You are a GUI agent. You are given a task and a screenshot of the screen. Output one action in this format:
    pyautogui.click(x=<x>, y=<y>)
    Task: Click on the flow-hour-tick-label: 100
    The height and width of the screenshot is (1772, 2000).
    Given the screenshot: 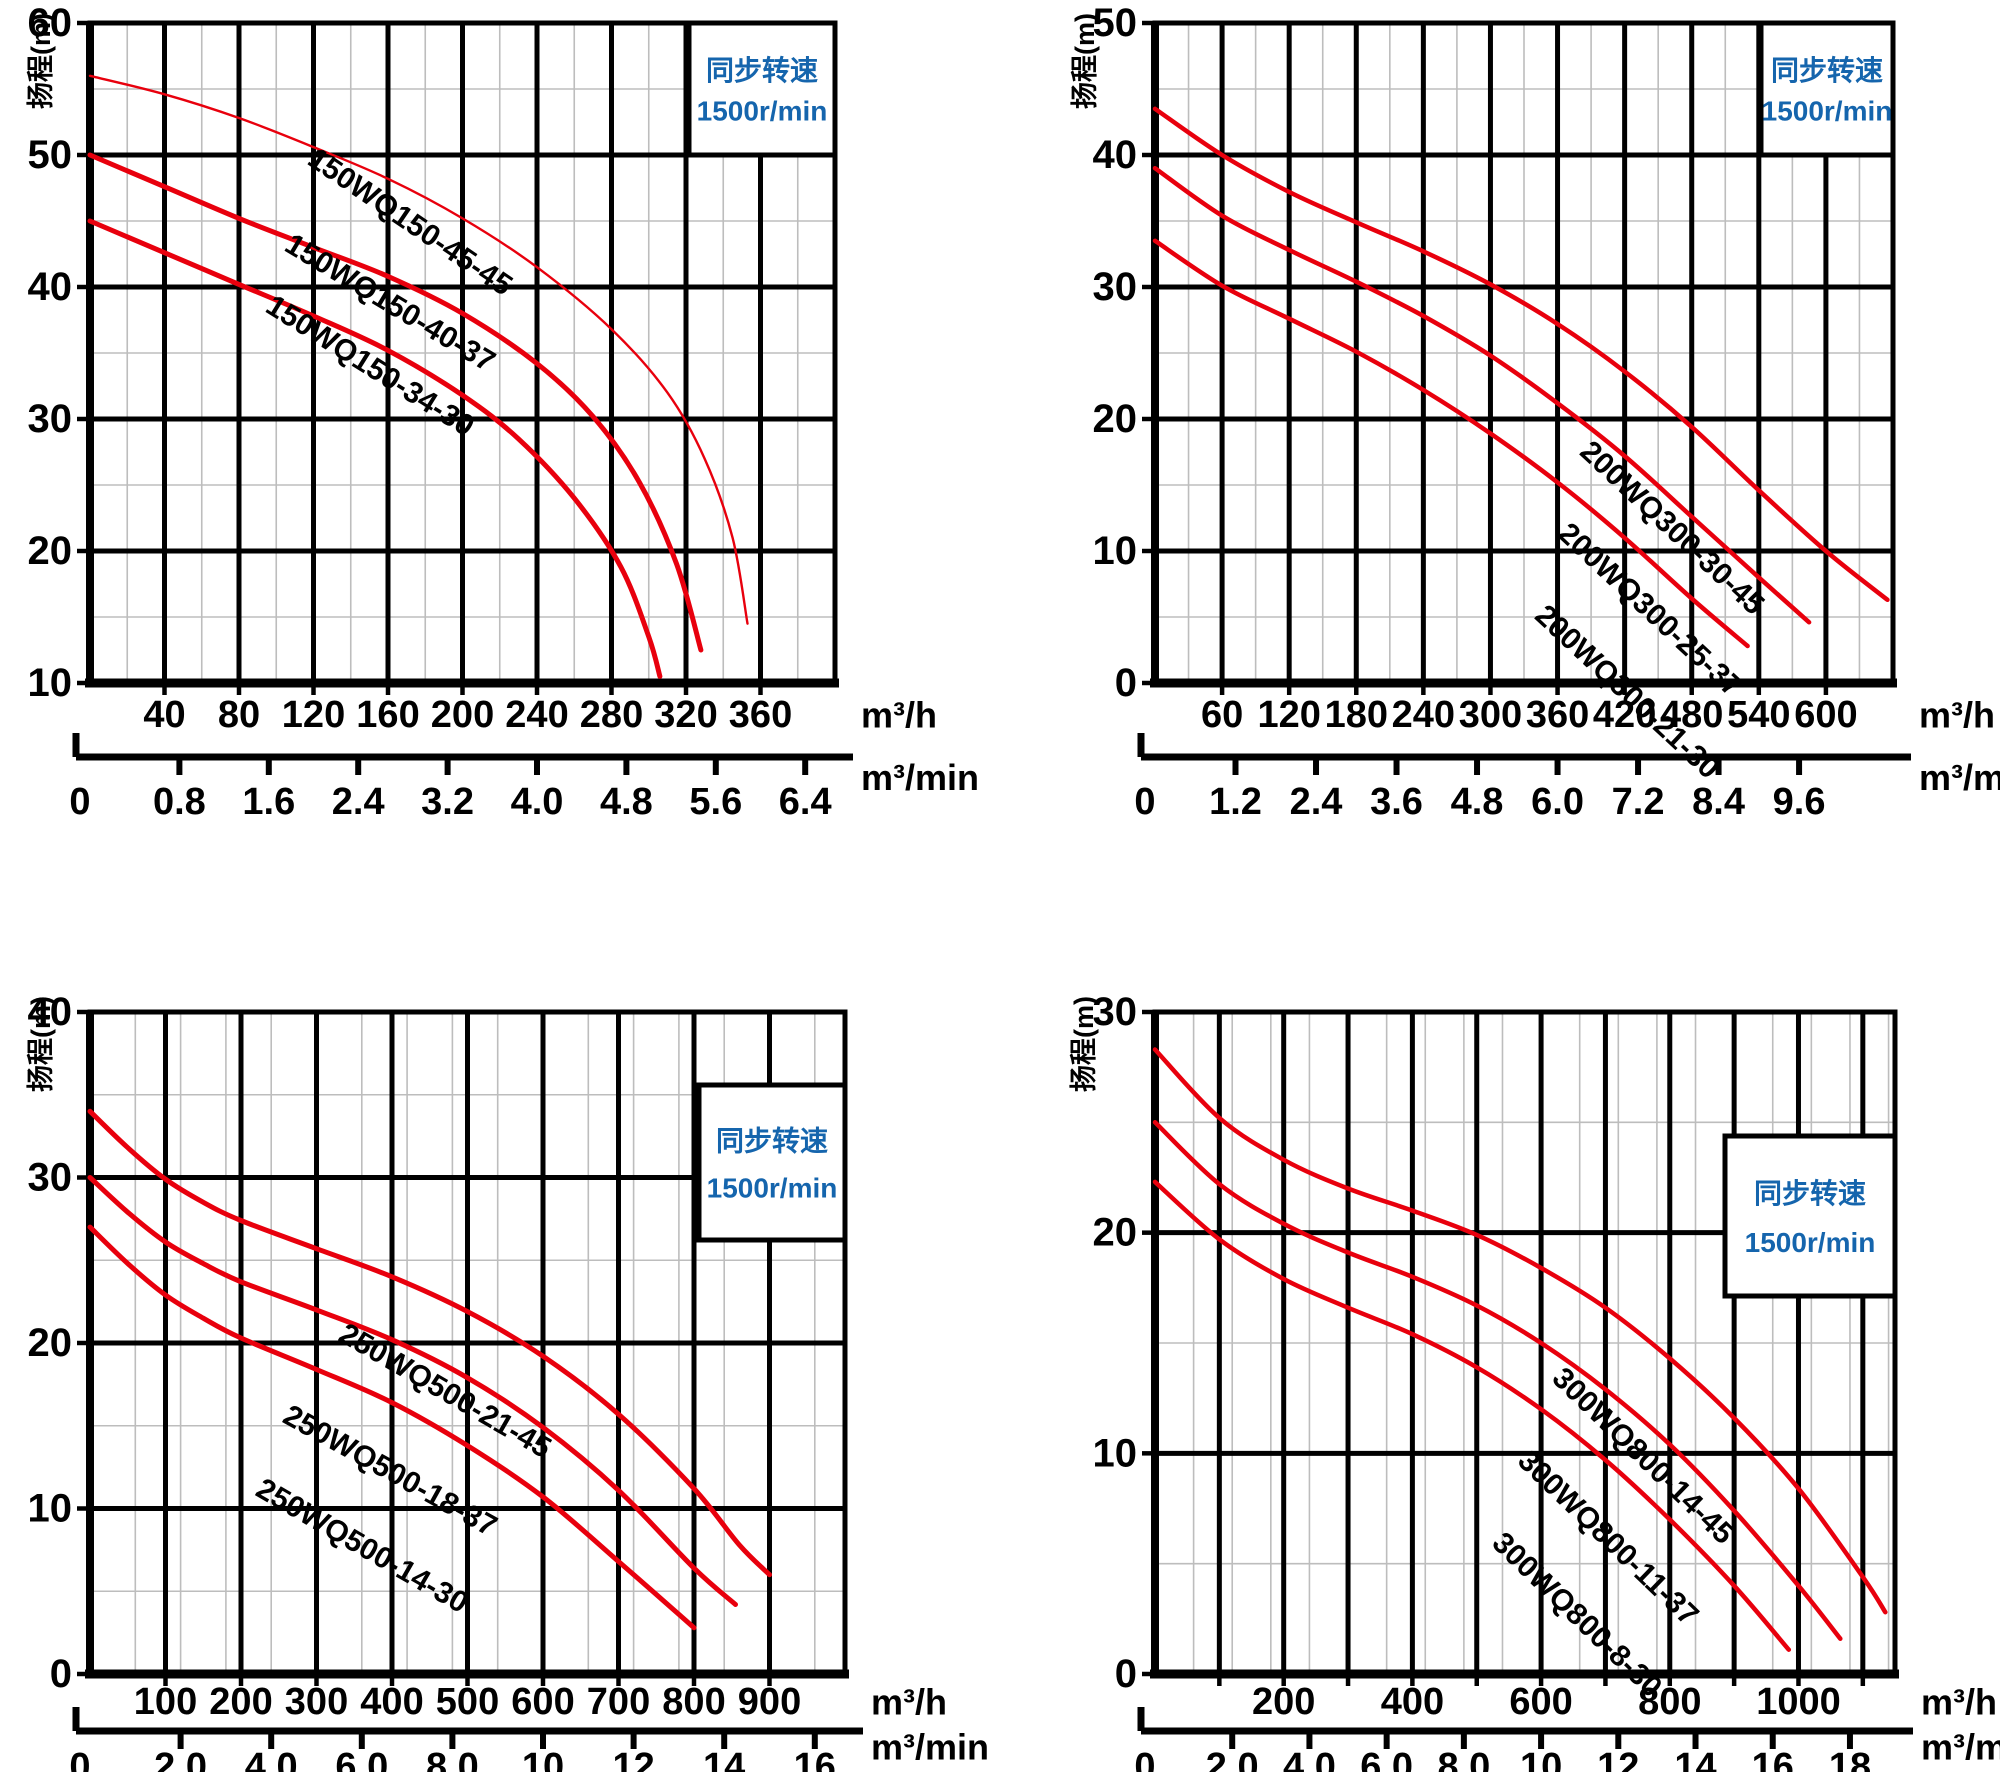 What is the action you would take?
    pyautogui.click(x=165, y=1702)
    